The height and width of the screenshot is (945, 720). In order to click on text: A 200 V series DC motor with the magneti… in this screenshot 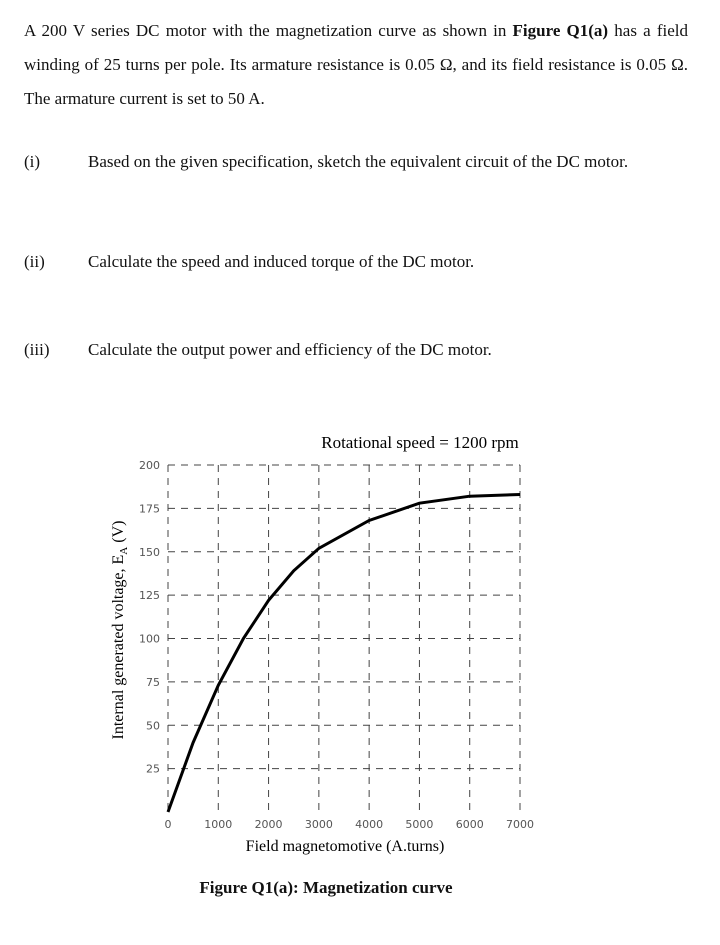, I will do `click(268, 30)`.